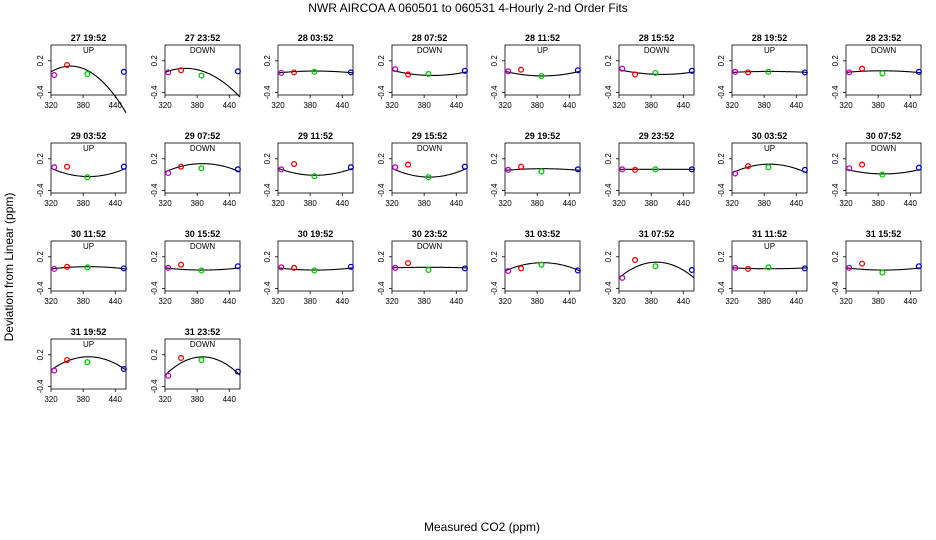 This screenshot has width=936, height=540. Describe the element at coordinates (89, 136) in the screenshot. I see `panel-title: 29 03:52` at that location.